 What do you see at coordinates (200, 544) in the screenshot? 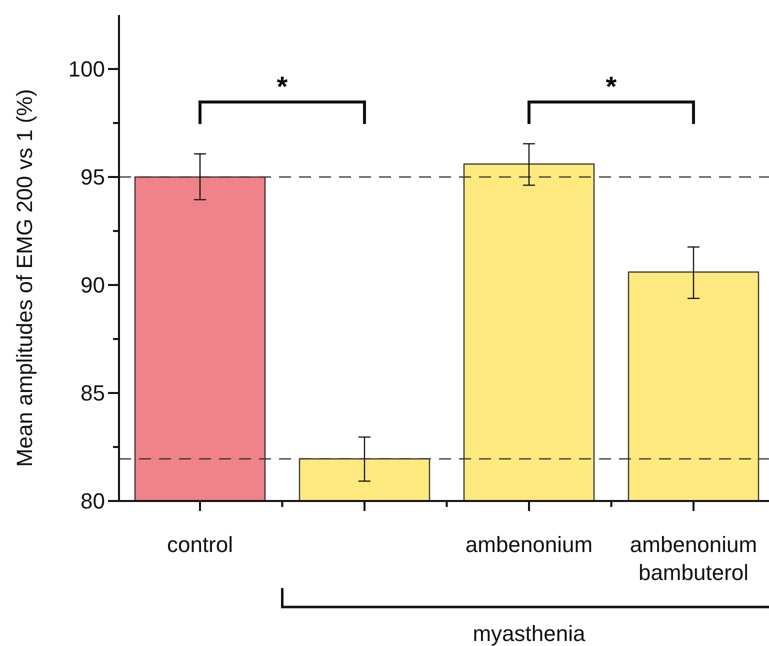
I see `x-tick-label: control` at bounding box center [200, 544].